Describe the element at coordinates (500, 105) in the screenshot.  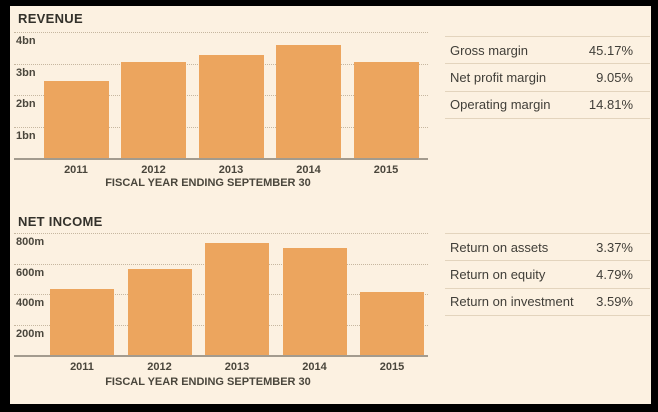
I see `stat-label: Operating margin` at that location.